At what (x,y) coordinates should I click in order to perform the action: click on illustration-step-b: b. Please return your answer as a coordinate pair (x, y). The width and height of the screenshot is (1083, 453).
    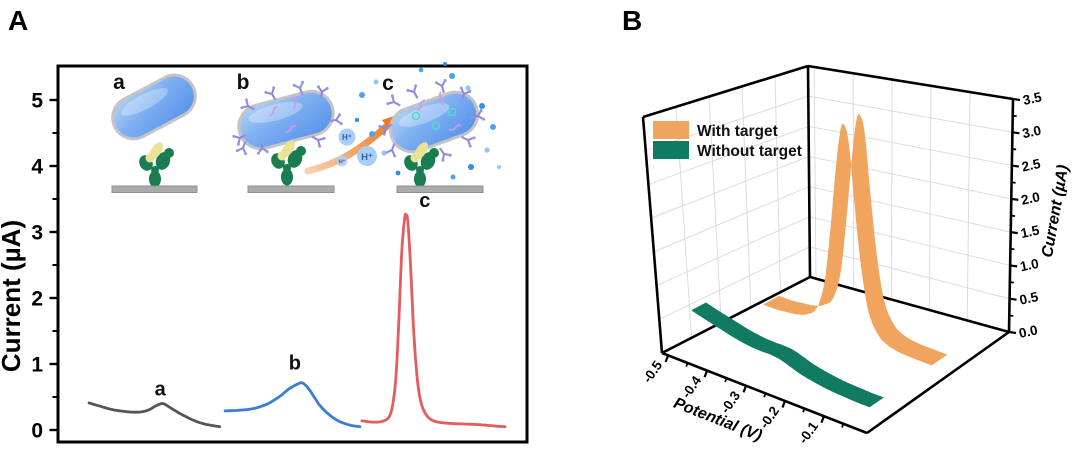
    Looking at the image, I should click on (287, 132).